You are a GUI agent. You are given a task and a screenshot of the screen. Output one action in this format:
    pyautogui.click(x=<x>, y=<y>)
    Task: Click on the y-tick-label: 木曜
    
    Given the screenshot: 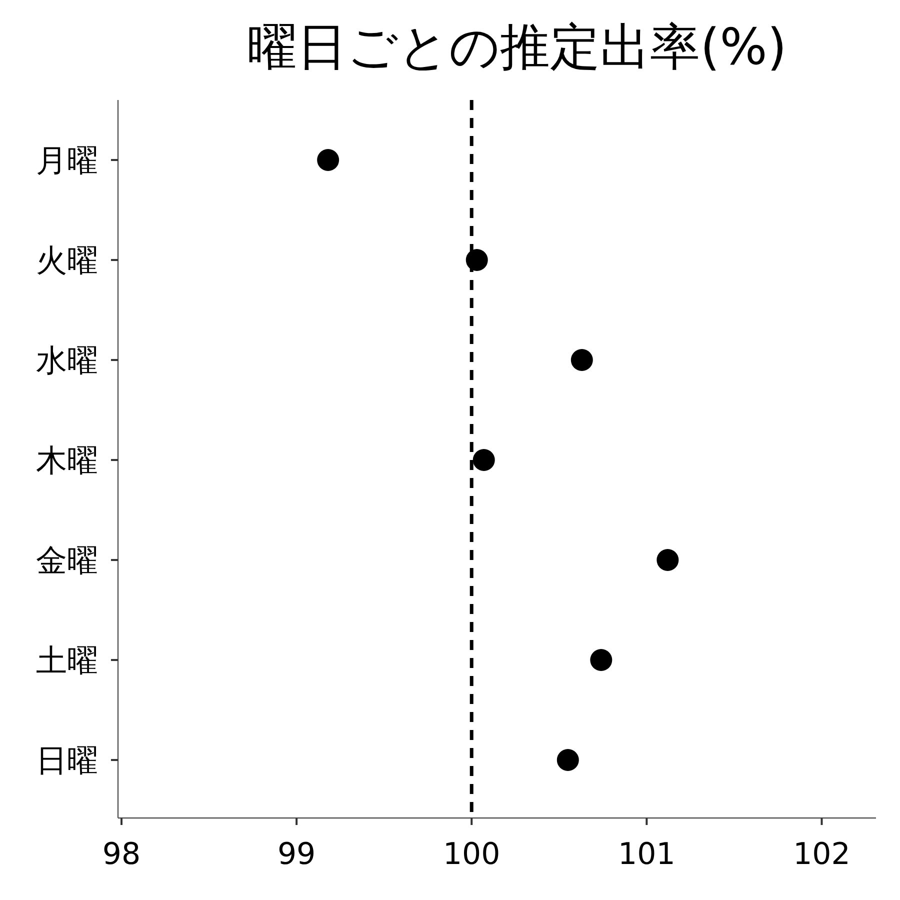 What is the action you would take?
    pyautogui.click(x=67, y=461)
    